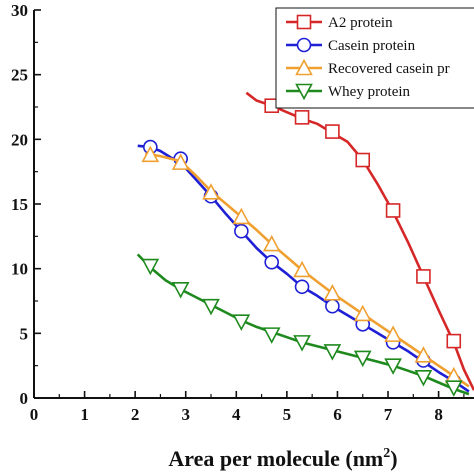 The width and height of the screenshot is (474, 474). What do you see at coordinates (84, 414) in the screenshot?
I see `x-tick-label-1: 1` at bounding box center [84, 414].